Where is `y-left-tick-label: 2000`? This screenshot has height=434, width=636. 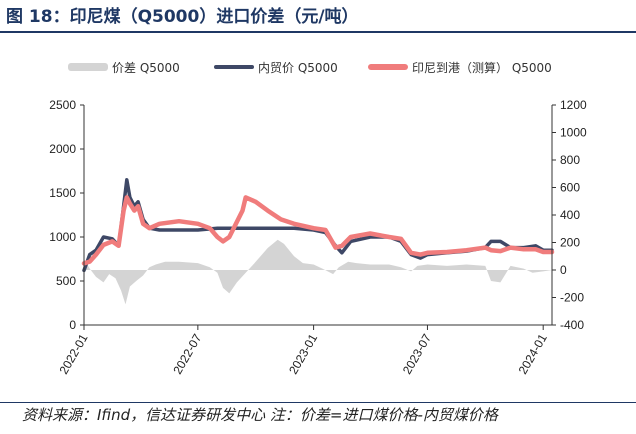 y-left-tick-label: 2000 is located at coordinates (62, 149).